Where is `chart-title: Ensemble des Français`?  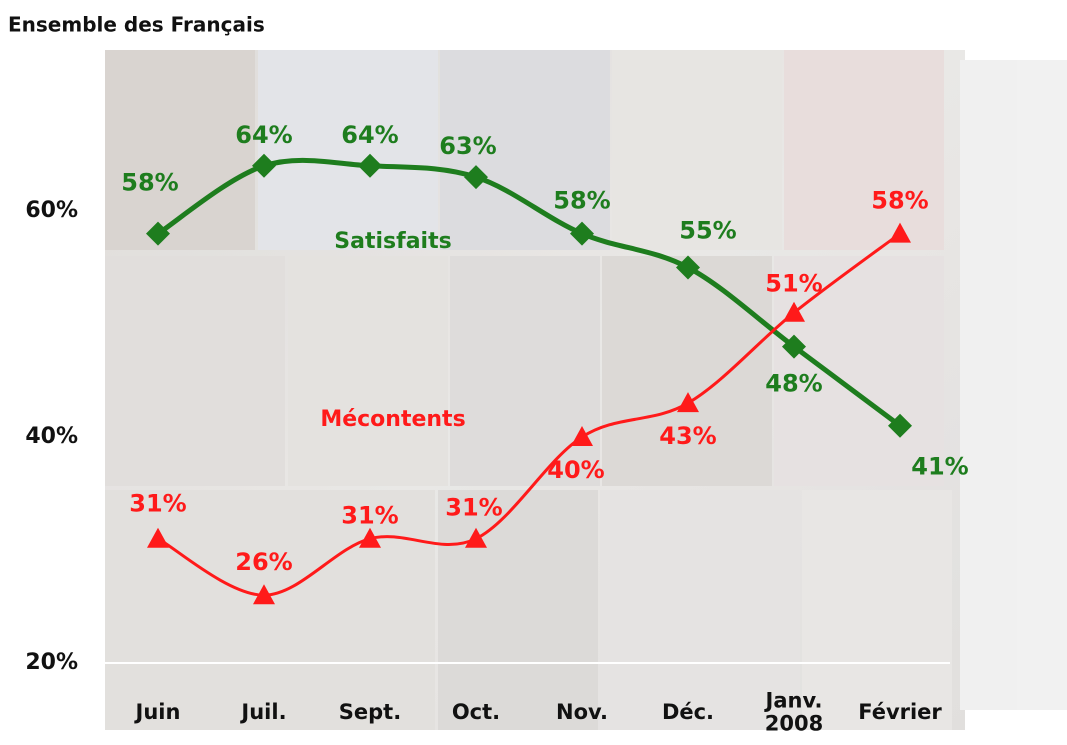
chart-title: Ensemble des Français is located at coordinates (136, 25).